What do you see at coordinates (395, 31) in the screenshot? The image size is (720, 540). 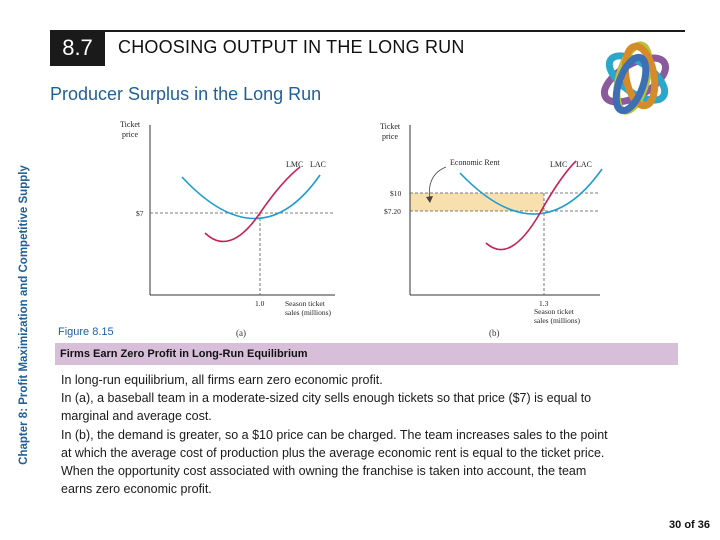 I see `header-rule` at bounding box center [395, 31].